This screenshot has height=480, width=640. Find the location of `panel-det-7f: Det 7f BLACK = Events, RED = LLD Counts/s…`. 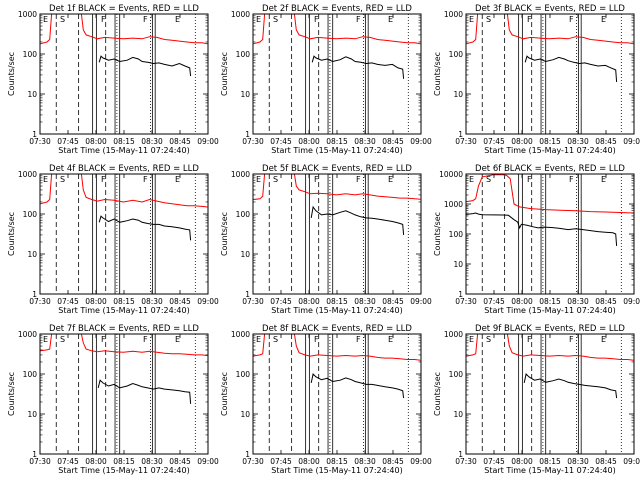

panel-det-7f: Det 7f BLACK = Events, RED = LLD Counts/s… is located at coordinates (113, 399).